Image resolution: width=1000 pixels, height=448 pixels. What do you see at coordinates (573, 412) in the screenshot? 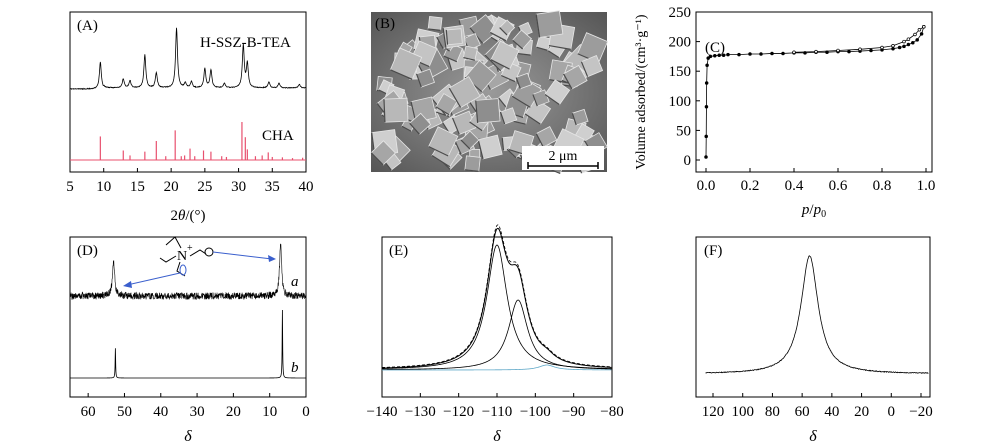
I see `panel-e-xtick-label: −90` at bounding box center [573, 412].